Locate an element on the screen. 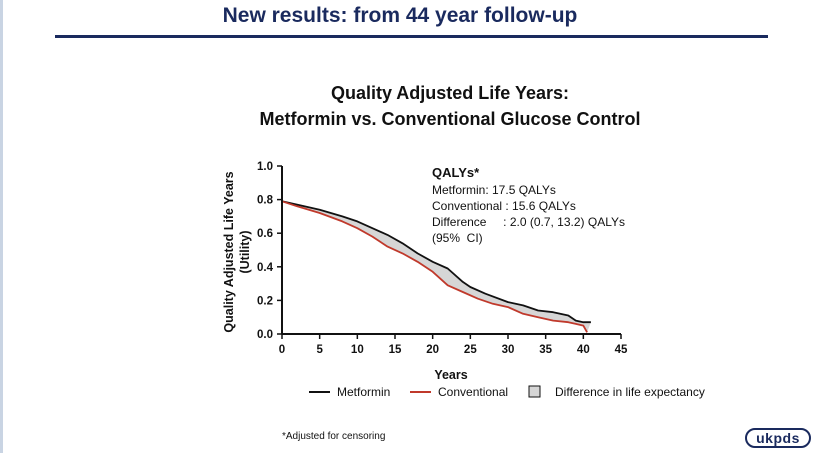  y-axis: 0.0 0.2 0.4 0.6 0.8 1.0 is located at coordinates (270, 251).